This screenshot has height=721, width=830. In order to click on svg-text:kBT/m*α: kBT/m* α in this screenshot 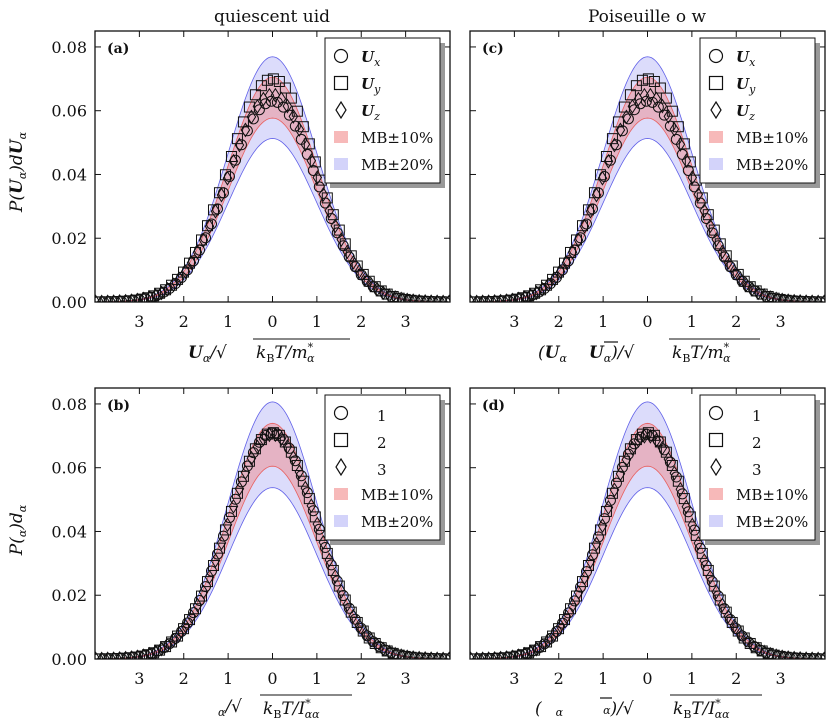, I will do `click(701, 353)`.